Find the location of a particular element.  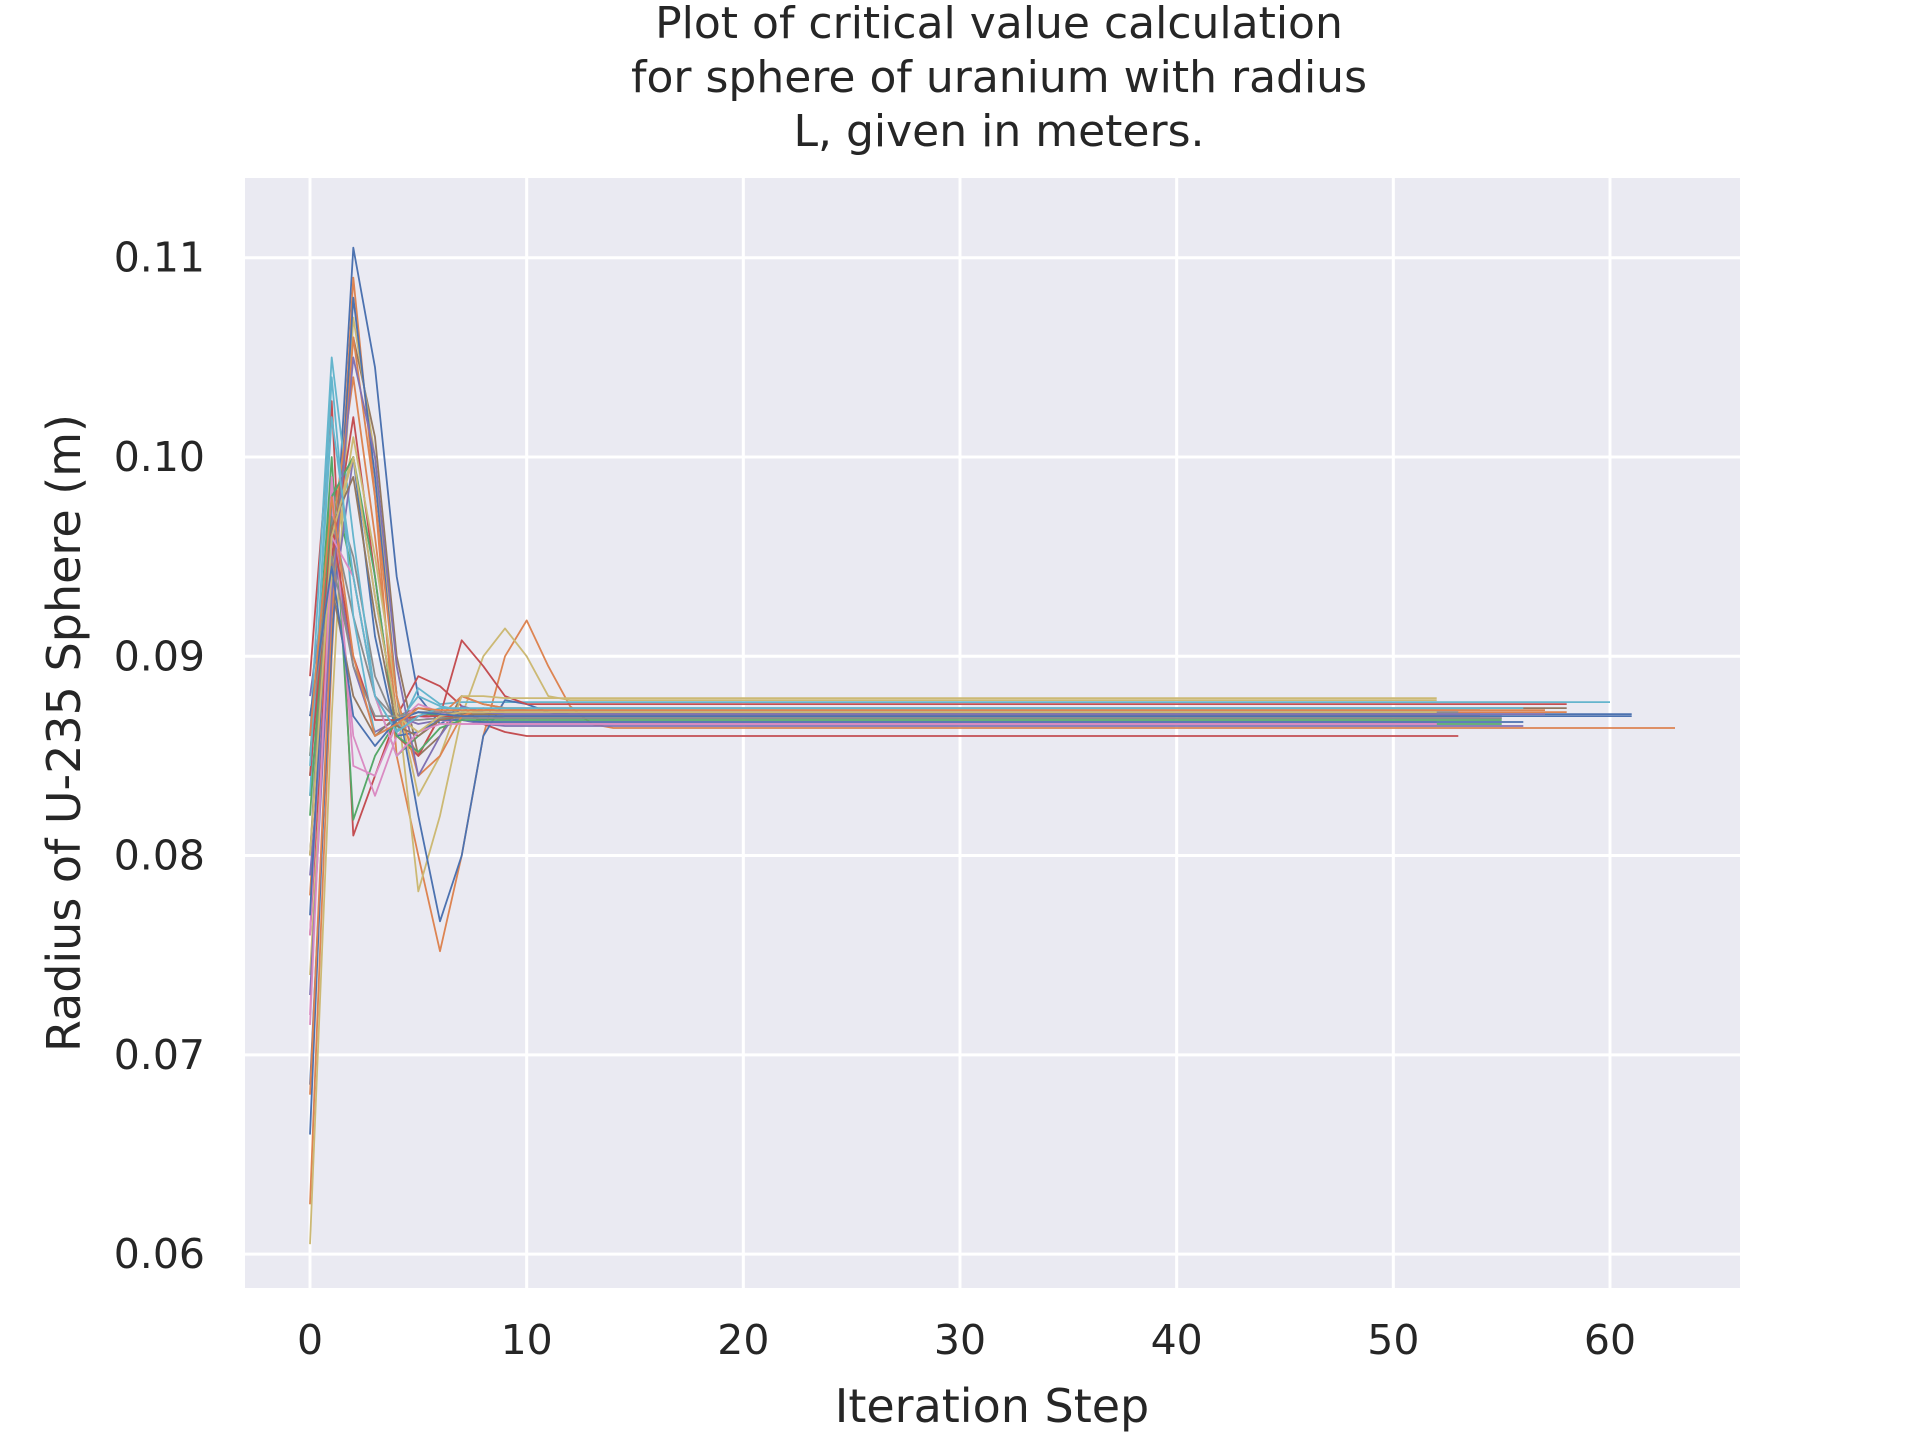

y-tick-label-3: 0.09 is located at coordinates (159, 656).